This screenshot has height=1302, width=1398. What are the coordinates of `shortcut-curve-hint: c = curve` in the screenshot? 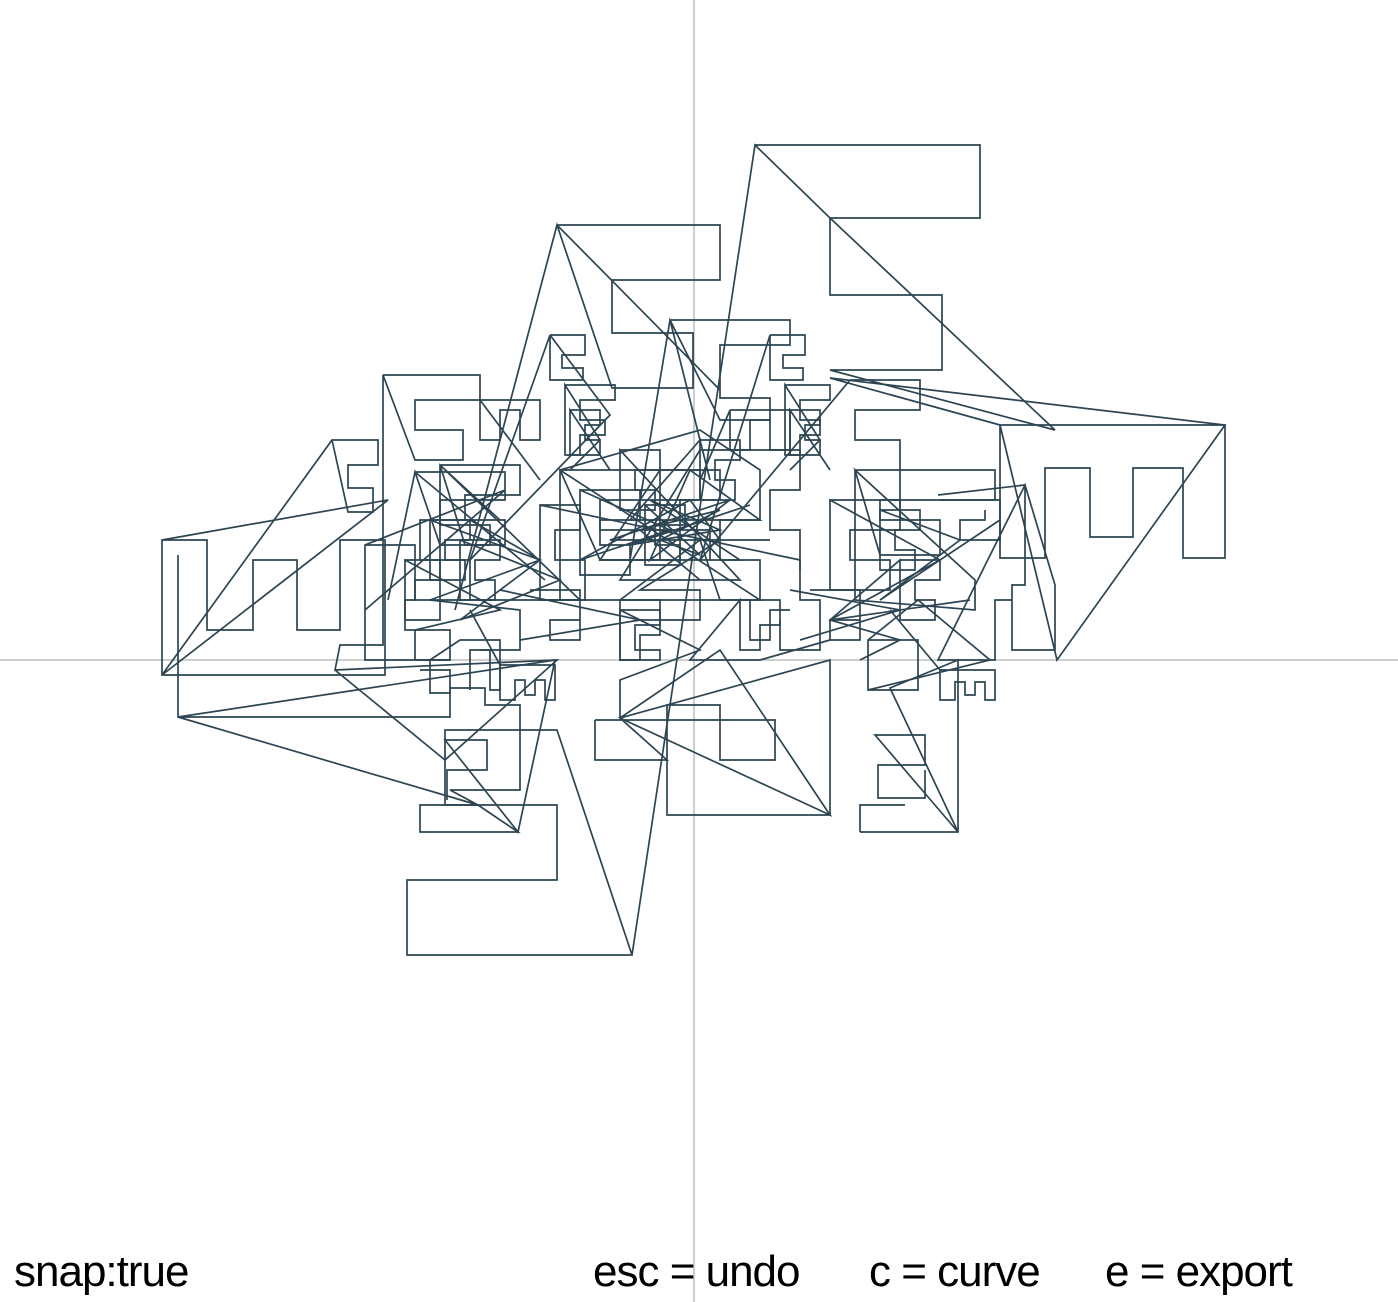 It's located at (955, 1271).